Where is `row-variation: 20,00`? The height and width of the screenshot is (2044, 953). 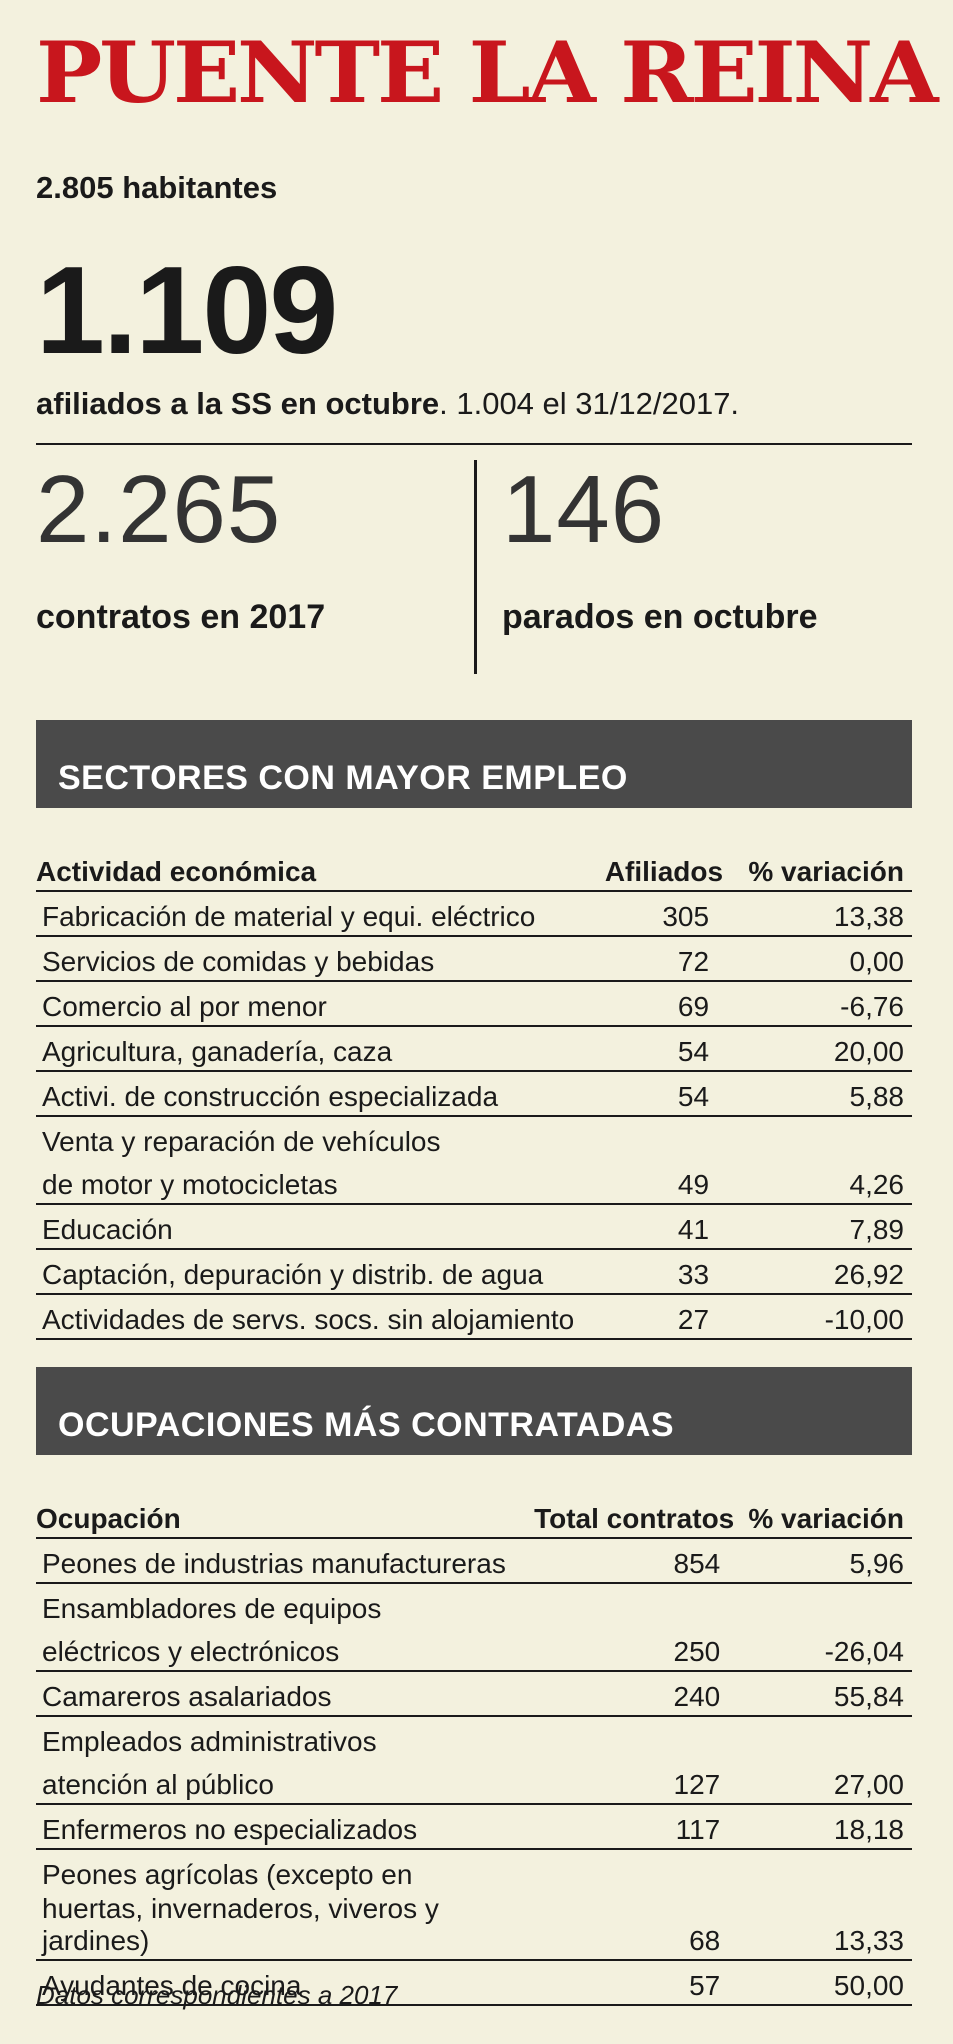 row-variation: 20,00 is located at coordinates (817, 1049).